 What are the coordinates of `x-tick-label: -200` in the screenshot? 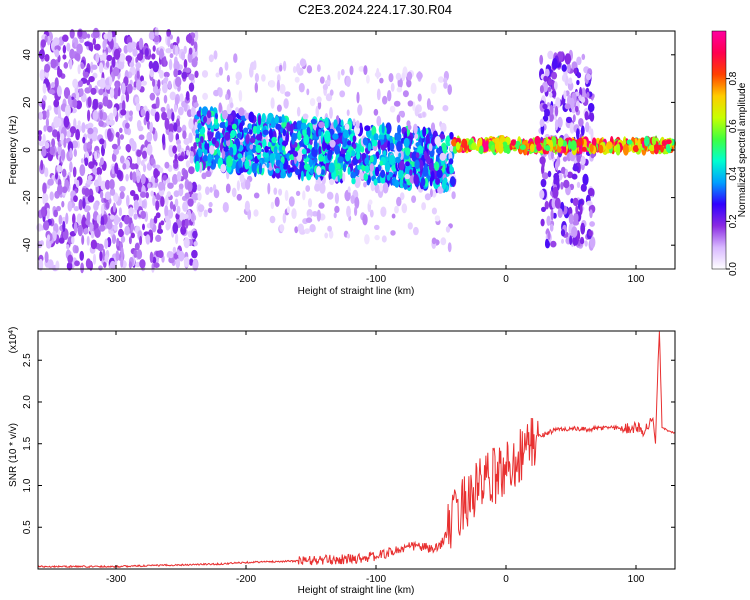 It's located at (246, 579).